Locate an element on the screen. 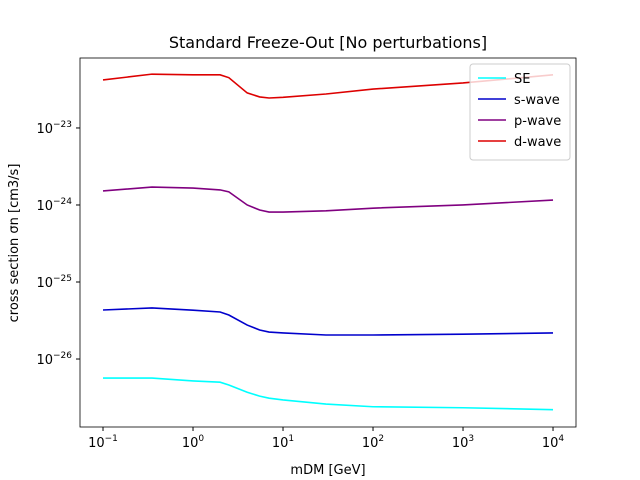  x-tick-label: 10⁴ is located at coordinates (553, 442).